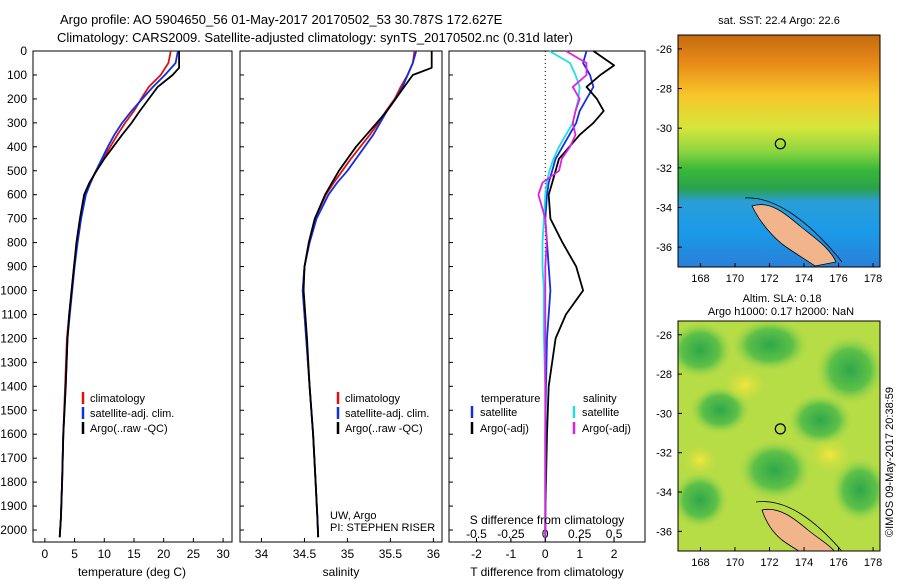 Image resolution: width=900 pixels, height=580 pixels. I want to click on credit-line1: UW, Argo, so click(353, 516).